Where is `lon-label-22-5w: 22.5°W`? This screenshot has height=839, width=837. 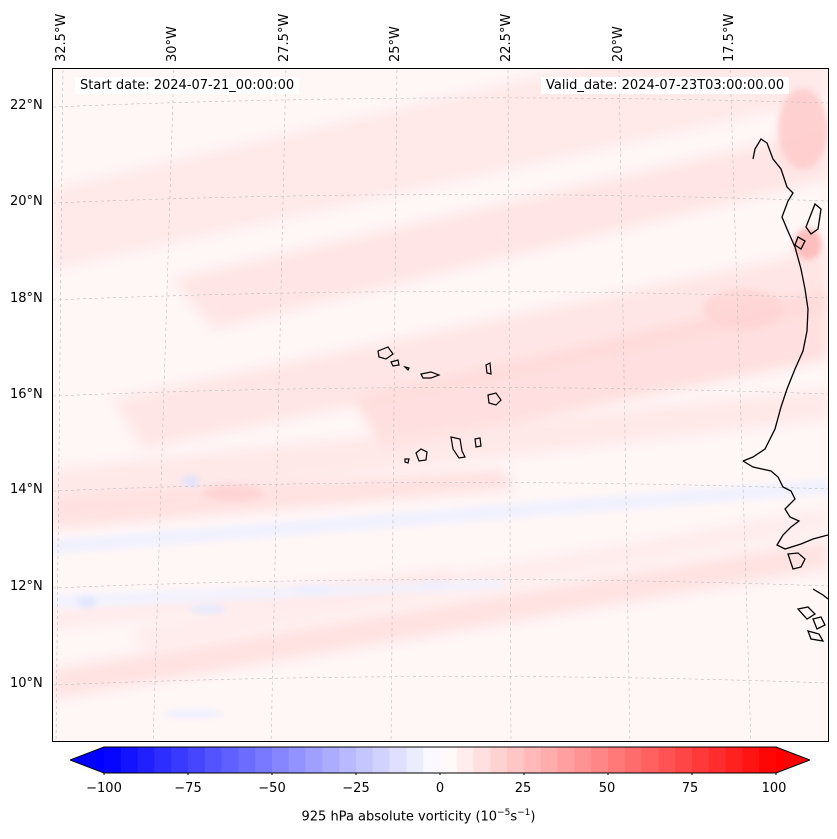
lon-label-22-5w: 22.5°W is located at coordinates (506, 37).